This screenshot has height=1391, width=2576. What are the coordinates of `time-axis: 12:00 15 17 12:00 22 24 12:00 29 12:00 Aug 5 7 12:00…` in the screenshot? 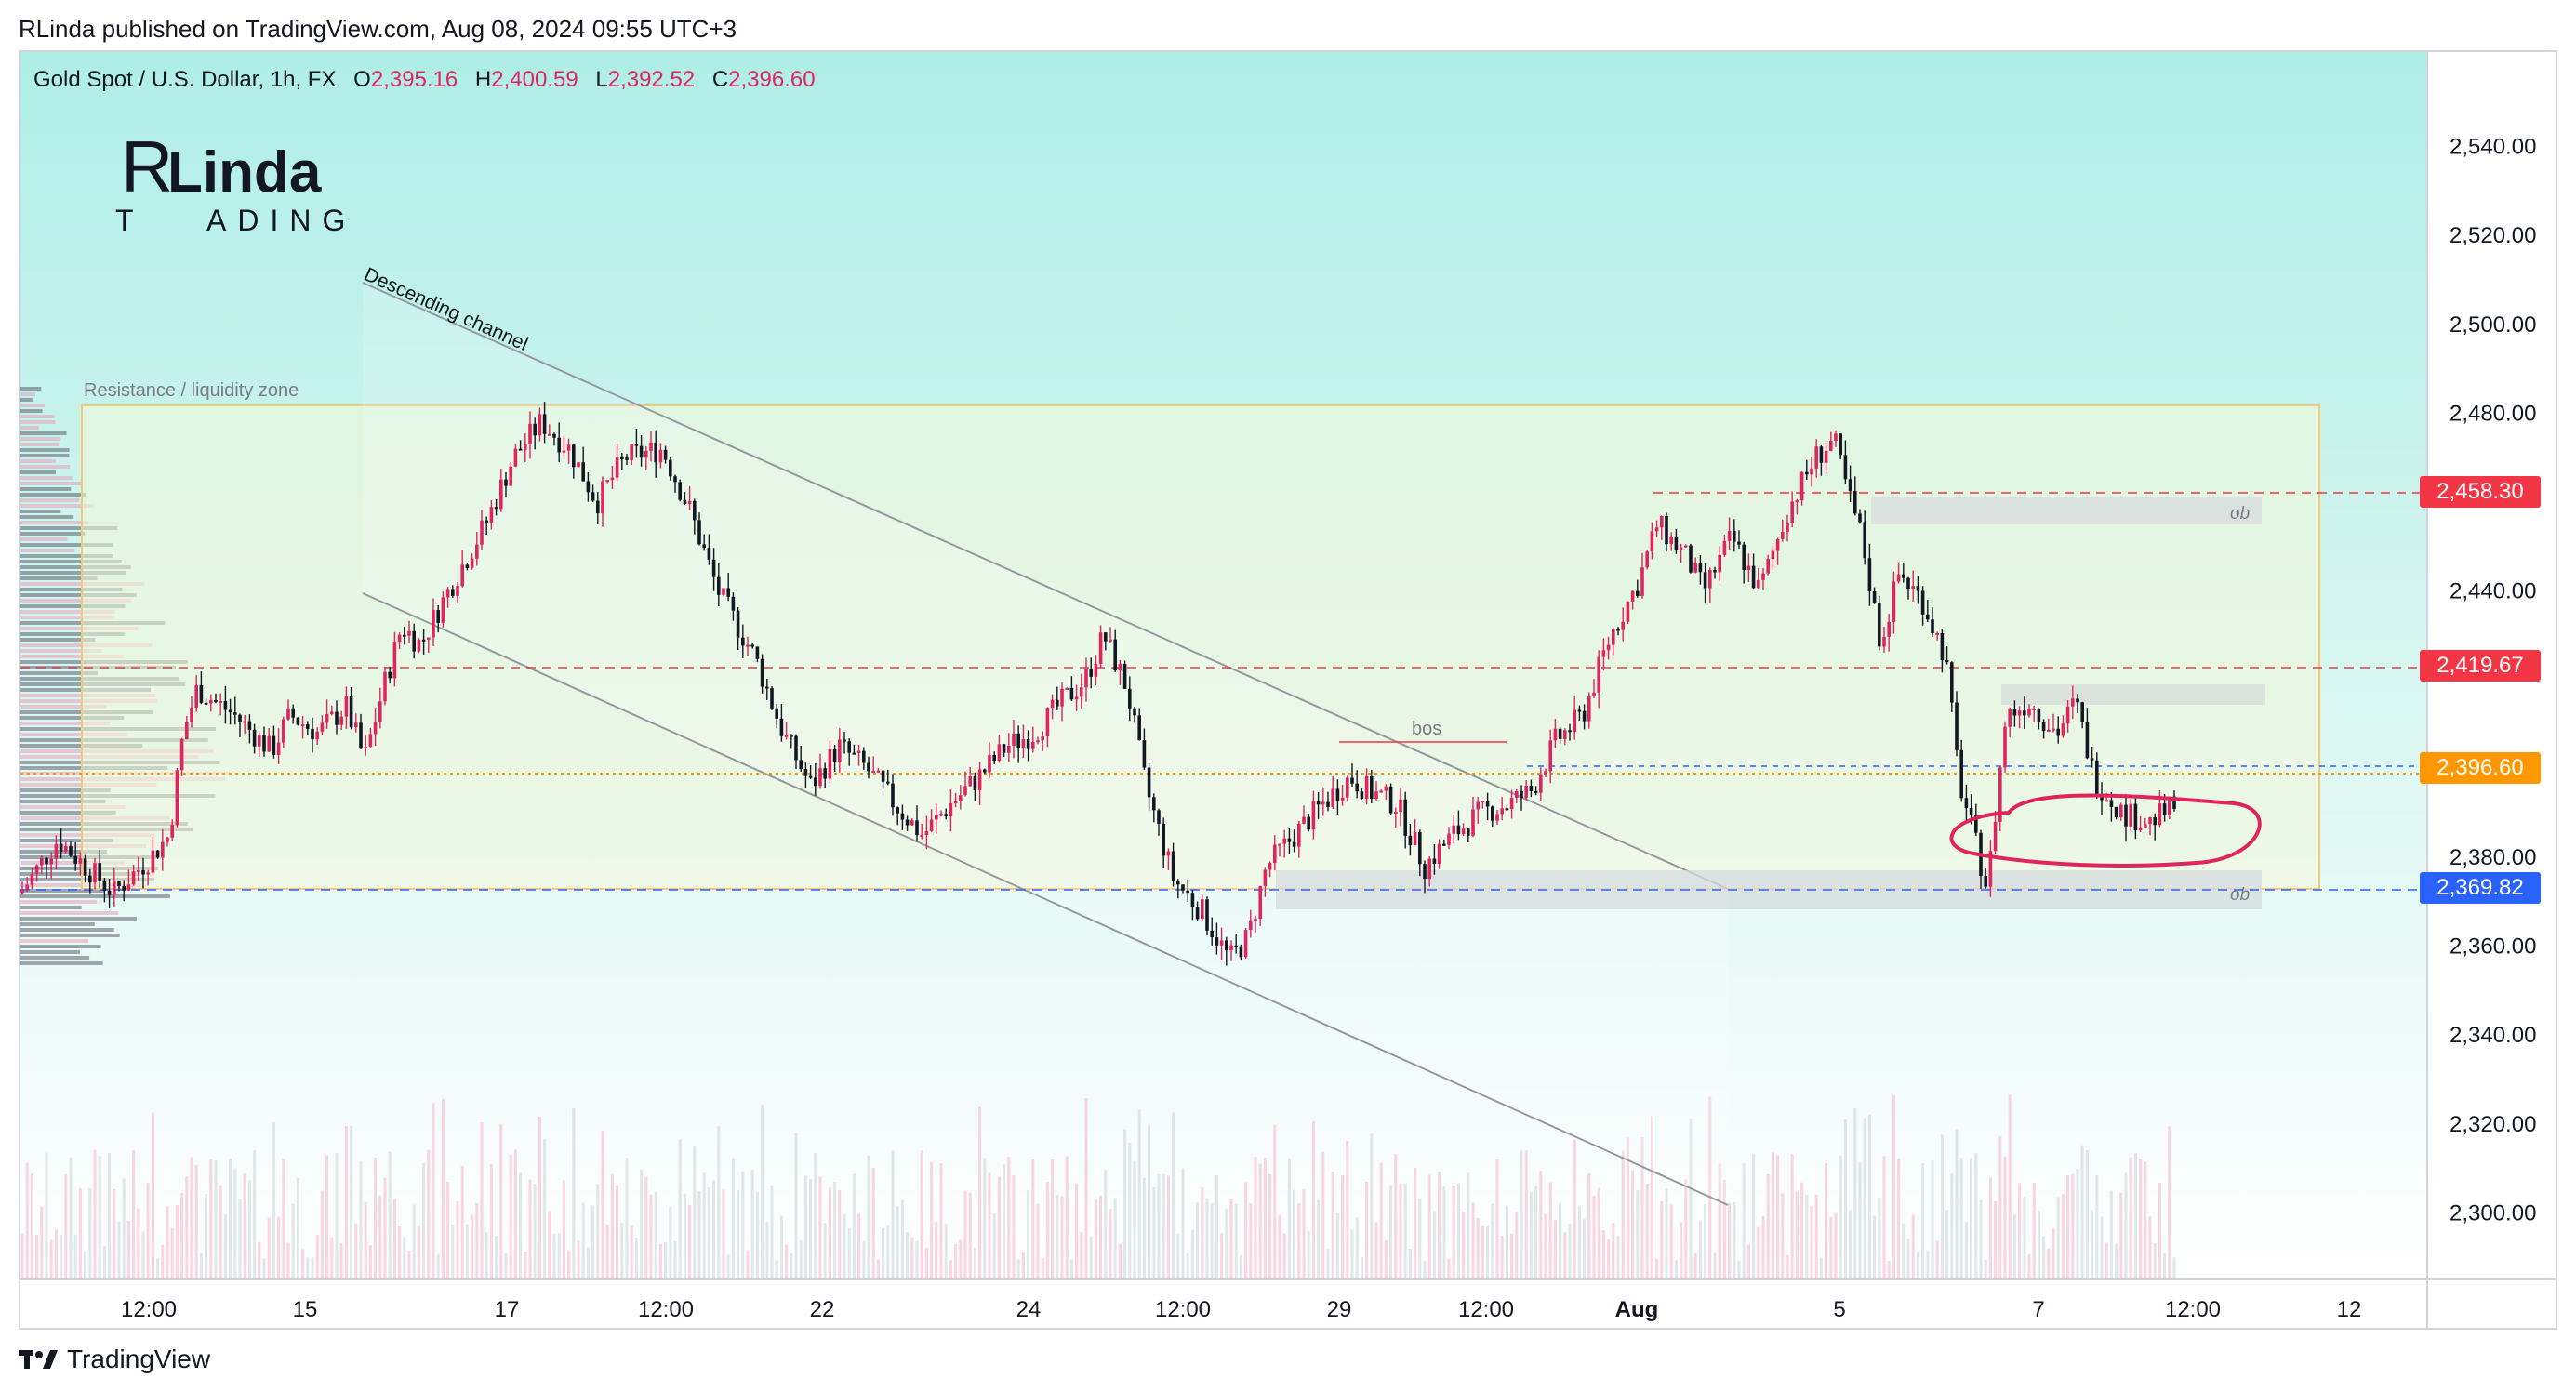 It's located at (1241, 1309).